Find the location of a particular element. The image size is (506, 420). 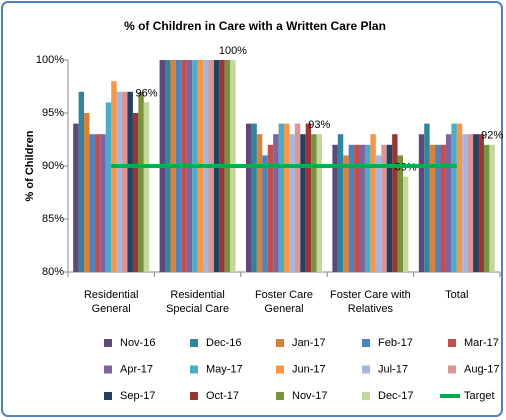

legend-label: Apr-17 is located at coordinates (136, 369).